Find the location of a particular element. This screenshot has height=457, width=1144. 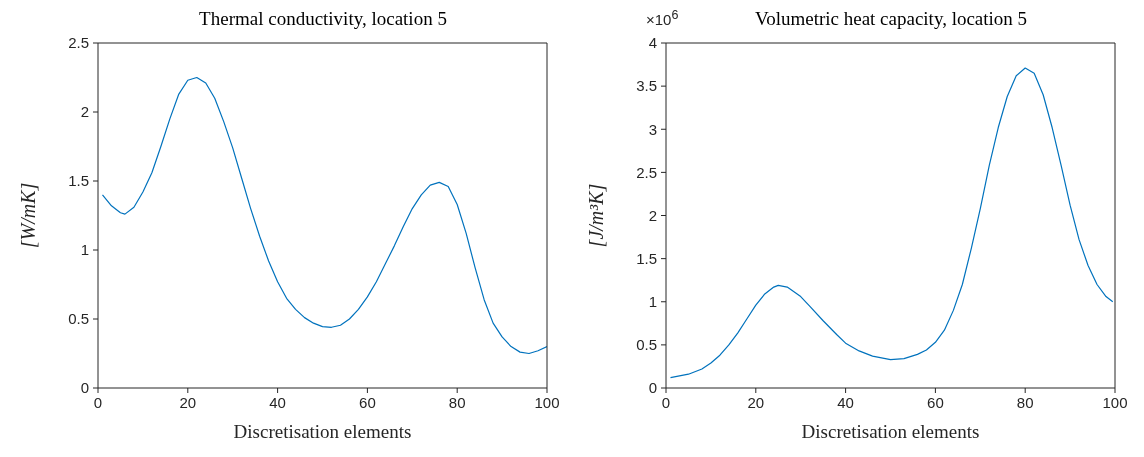

y-tick-label: 3.5 is located at coordinates (646, 86).